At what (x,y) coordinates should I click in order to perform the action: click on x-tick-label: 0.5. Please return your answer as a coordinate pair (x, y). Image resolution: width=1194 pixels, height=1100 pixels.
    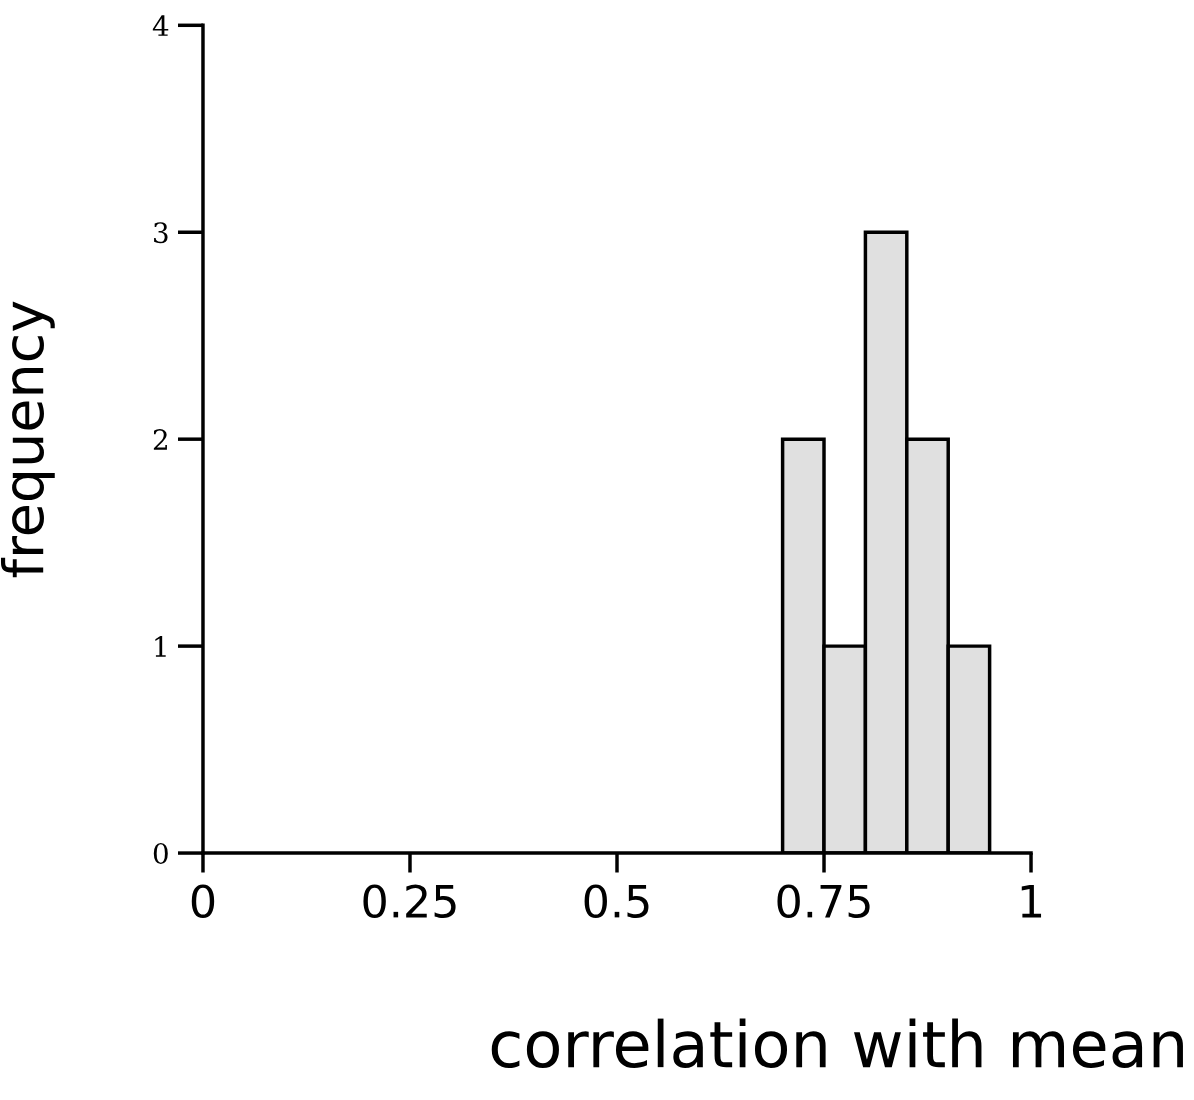
    Looking at the image, I should click on (616, 901).